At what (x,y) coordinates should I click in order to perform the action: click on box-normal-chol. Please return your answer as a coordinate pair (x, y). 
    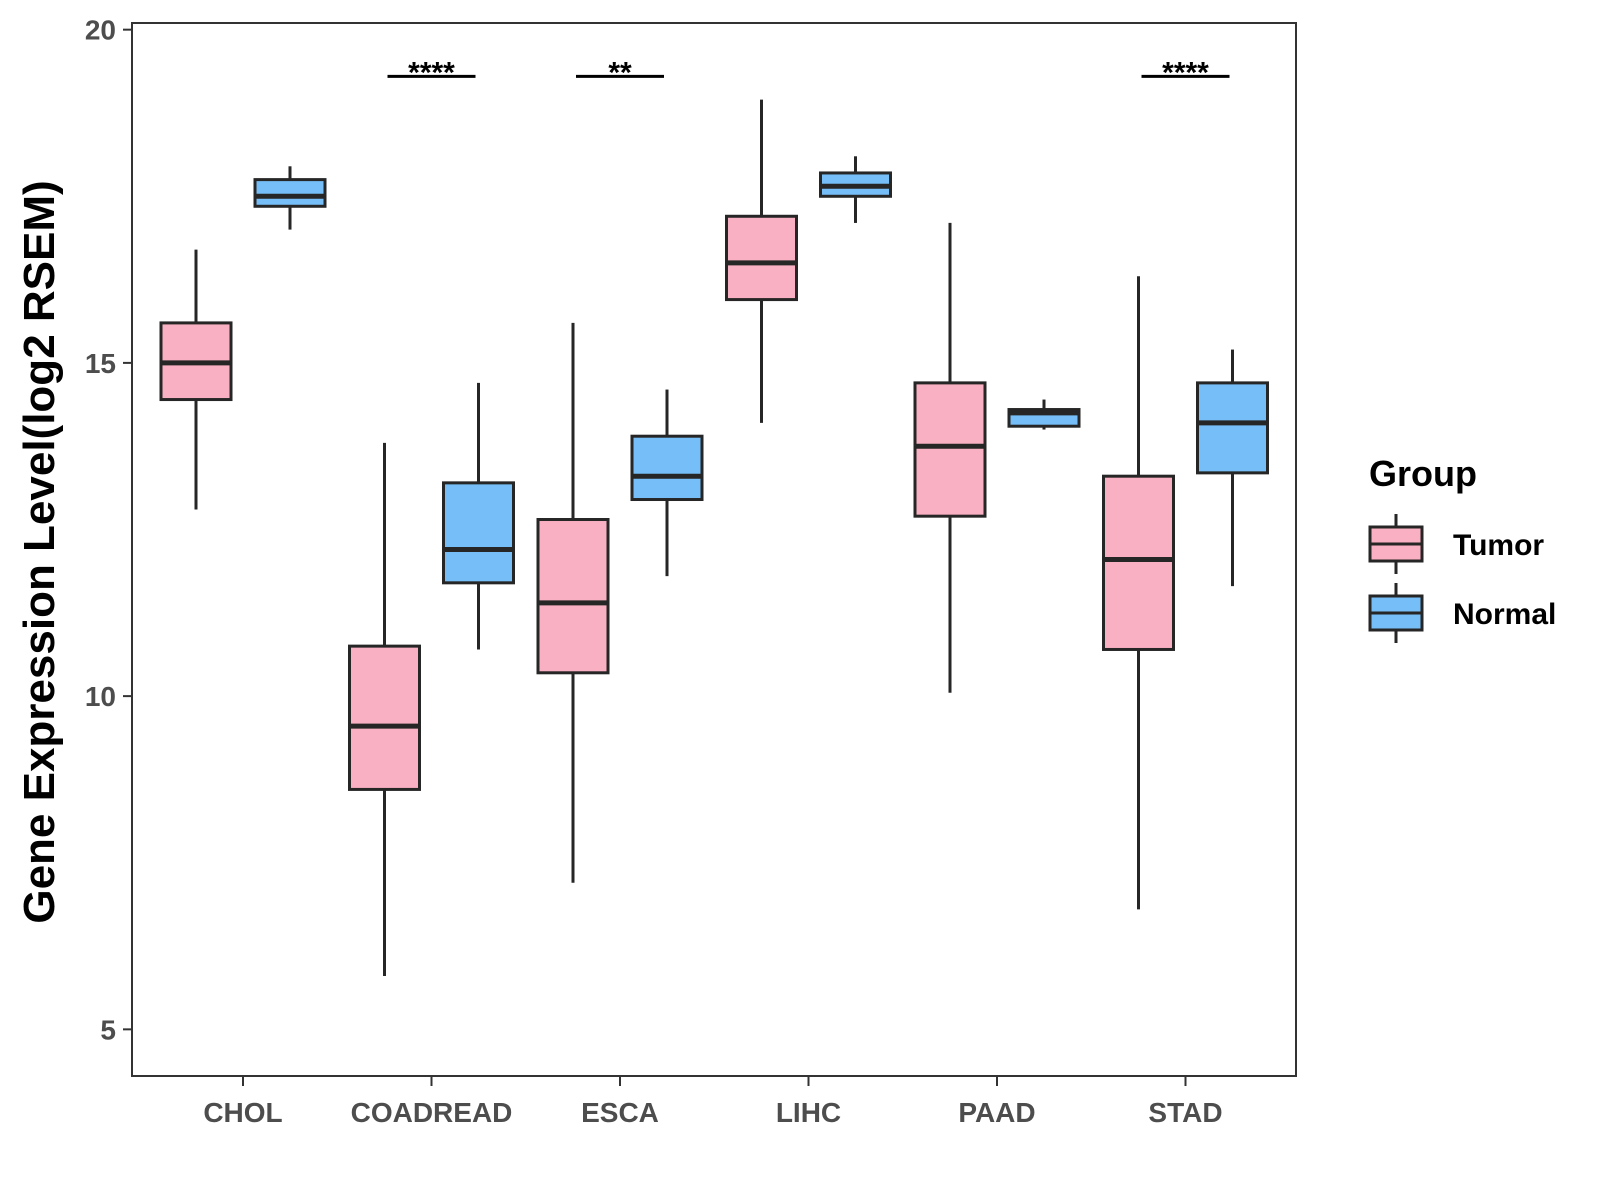
    Looking at the image, I should click on (290, 198).